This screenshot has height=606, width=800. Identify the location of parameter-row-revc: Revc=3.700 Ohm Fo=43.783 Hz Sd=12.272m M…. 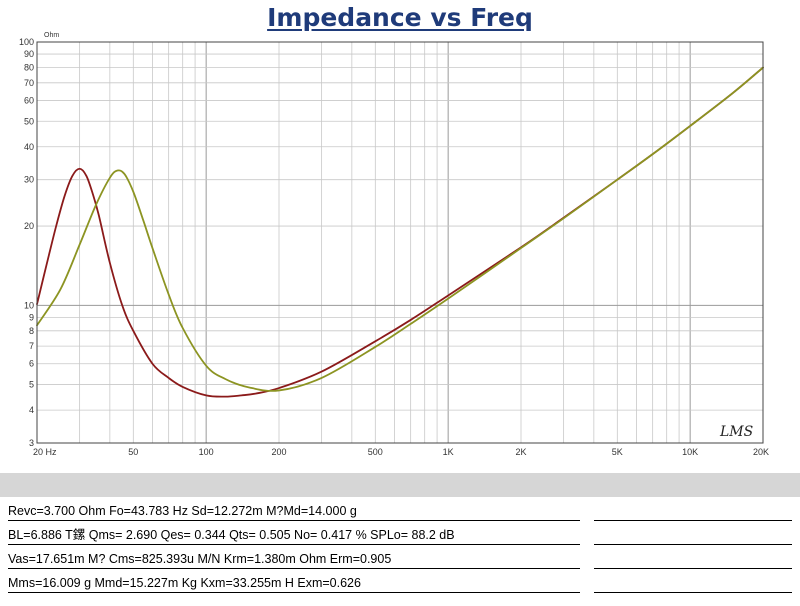
(294, 512).